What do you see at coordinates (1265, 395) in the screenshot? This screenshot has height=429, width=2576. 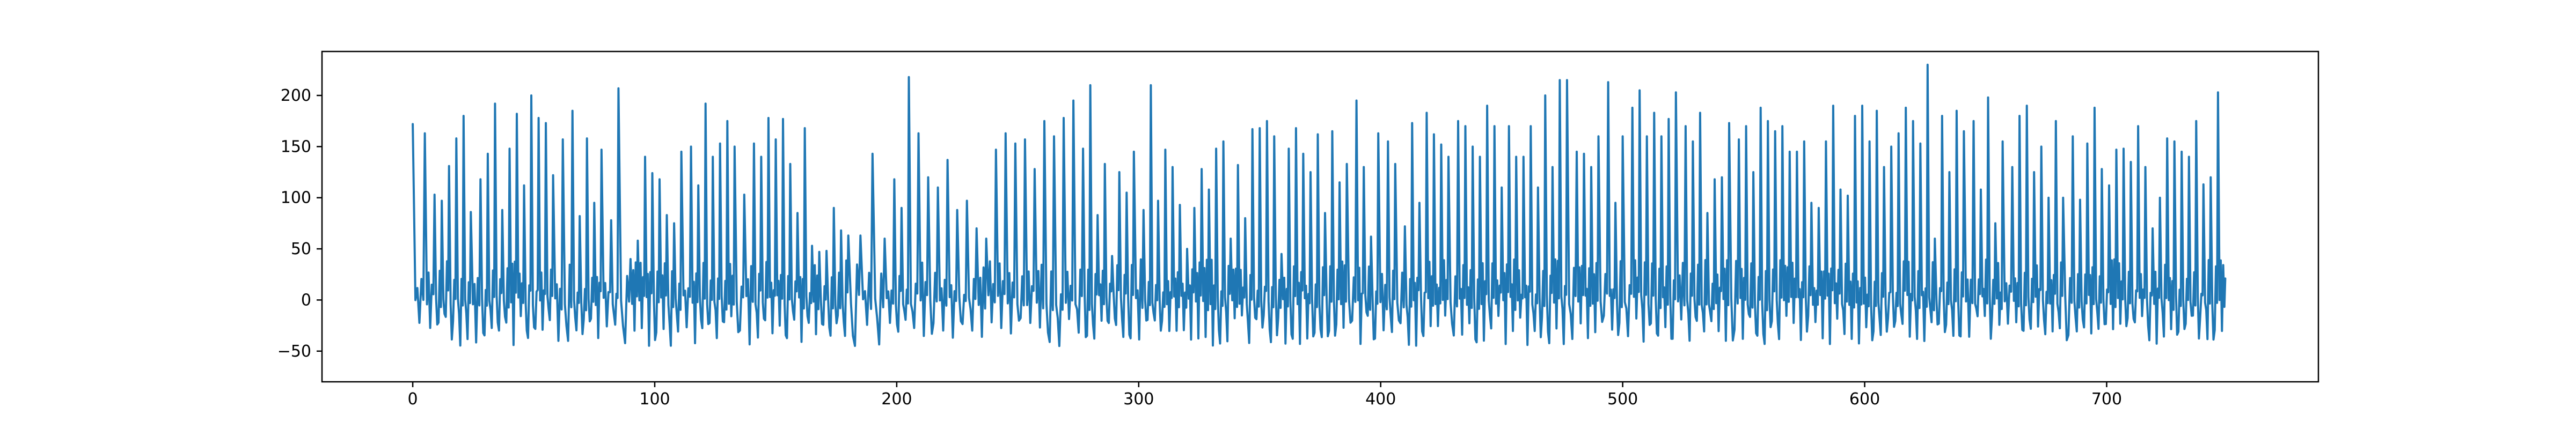 I see `x-axis: 0 100 200 300 400 500 600 700` at bounding box center [1265, 395].